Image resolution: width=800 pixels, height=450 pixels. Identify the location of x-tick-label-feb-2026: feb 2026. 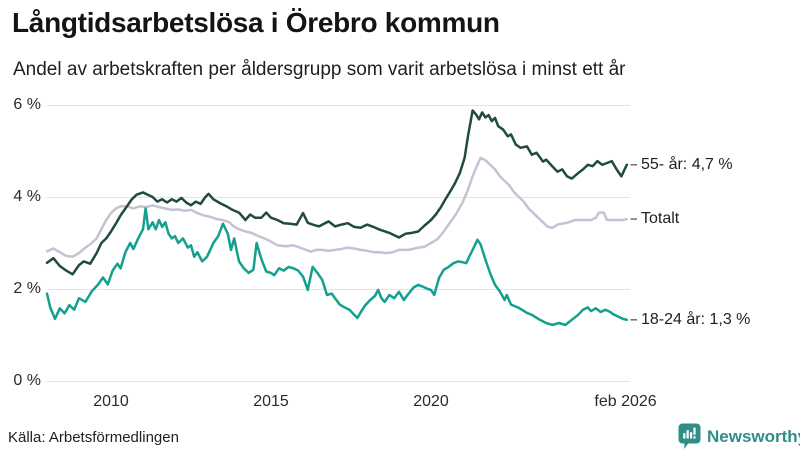
(625, 401).